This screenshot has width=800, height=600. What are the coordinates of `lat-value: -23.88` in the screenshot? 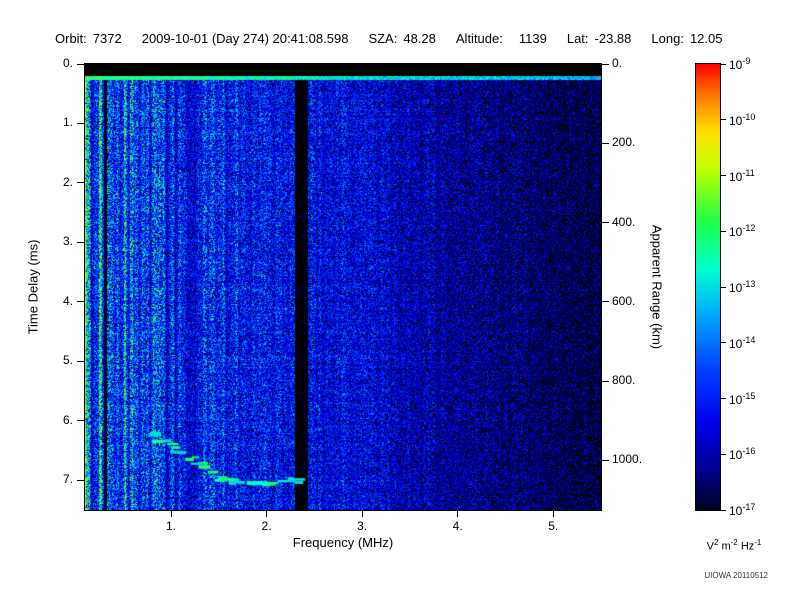 It's located at (613, 38).